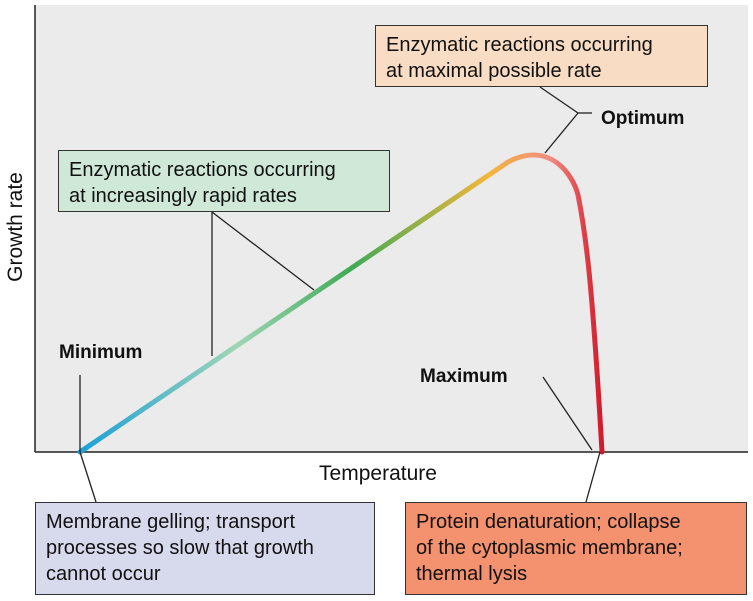 The width and height of the screenshot is (753, 601). I want to click on maximum-label: Maximum, so click(464, 376).